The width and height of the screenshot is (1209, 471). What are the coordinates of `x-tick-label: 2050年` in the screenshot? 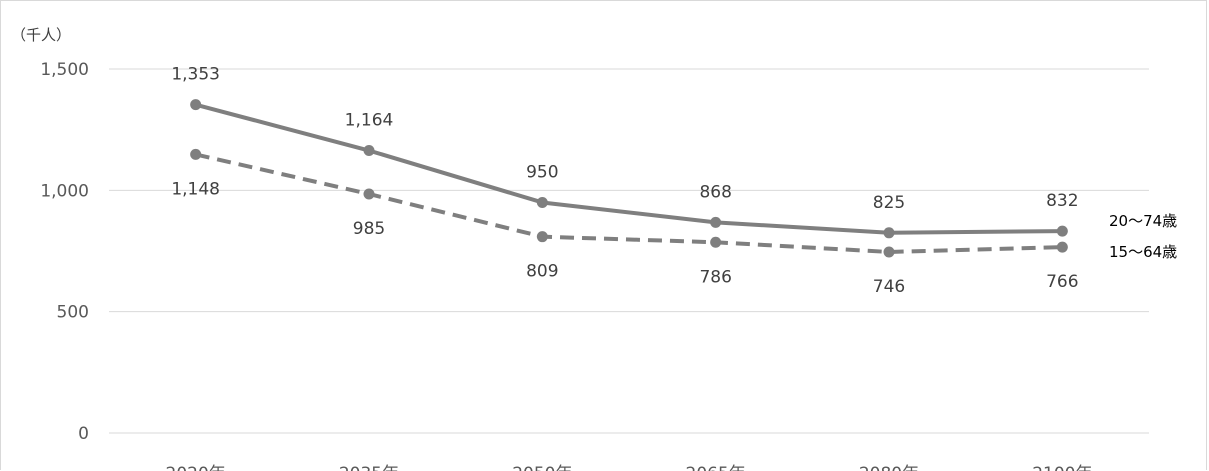 It's located at (542, 467).